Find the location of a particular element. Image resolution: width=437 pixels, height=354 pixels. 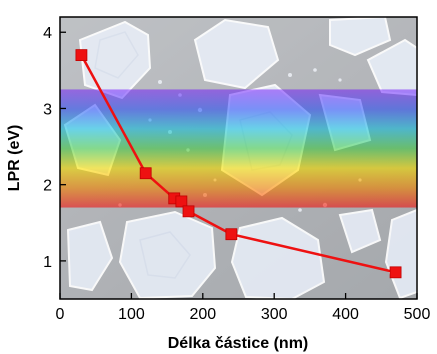

y-tick-label: 3 is located at coordinates (47, 109).